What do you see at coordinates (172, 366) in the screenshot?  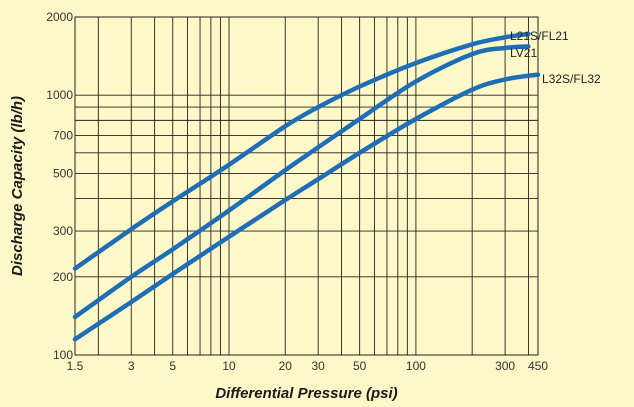 I see `x-tick-label: 5` at bounding box center [172, 366].